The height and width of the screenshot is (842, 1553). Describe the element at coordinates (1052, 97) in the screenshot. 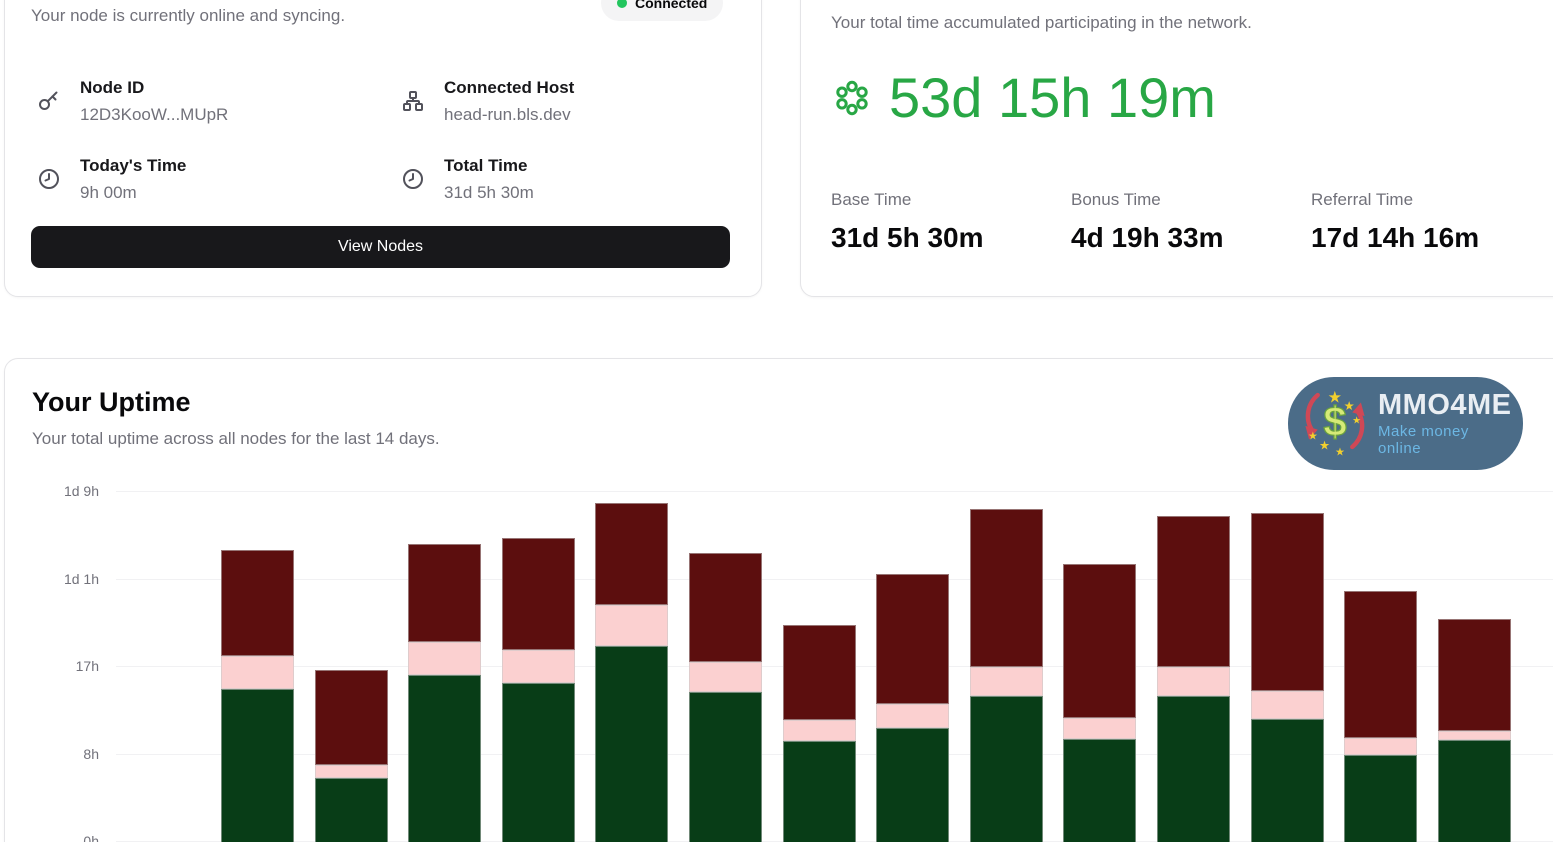

I see `total-network-time: 53d 15h 19m` at that location.